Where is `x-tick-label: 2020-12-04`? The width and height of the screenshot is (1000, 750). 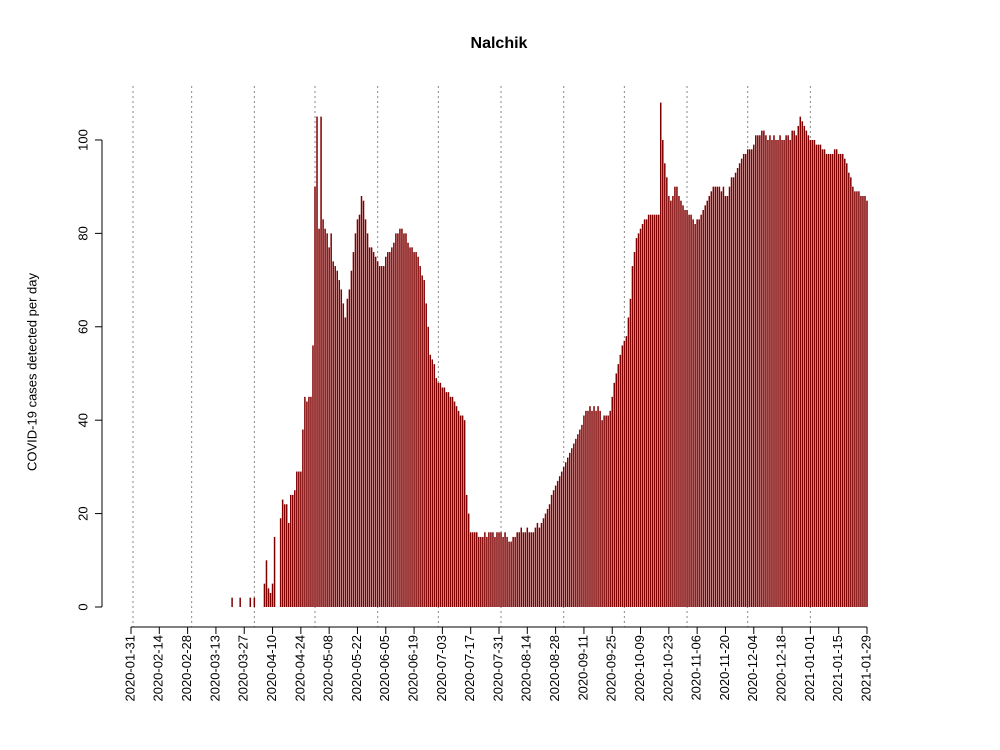
x-tick-label: 2020-12-04 is located at coordinates (752, 668).